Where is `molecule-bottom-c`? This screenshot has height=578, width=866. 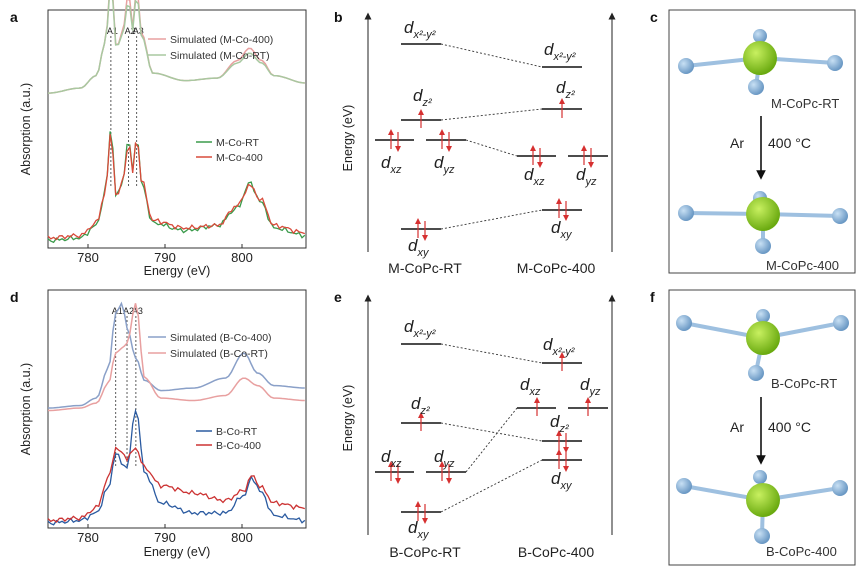 molecule-bottom-c is located at coordinates (763, 222).